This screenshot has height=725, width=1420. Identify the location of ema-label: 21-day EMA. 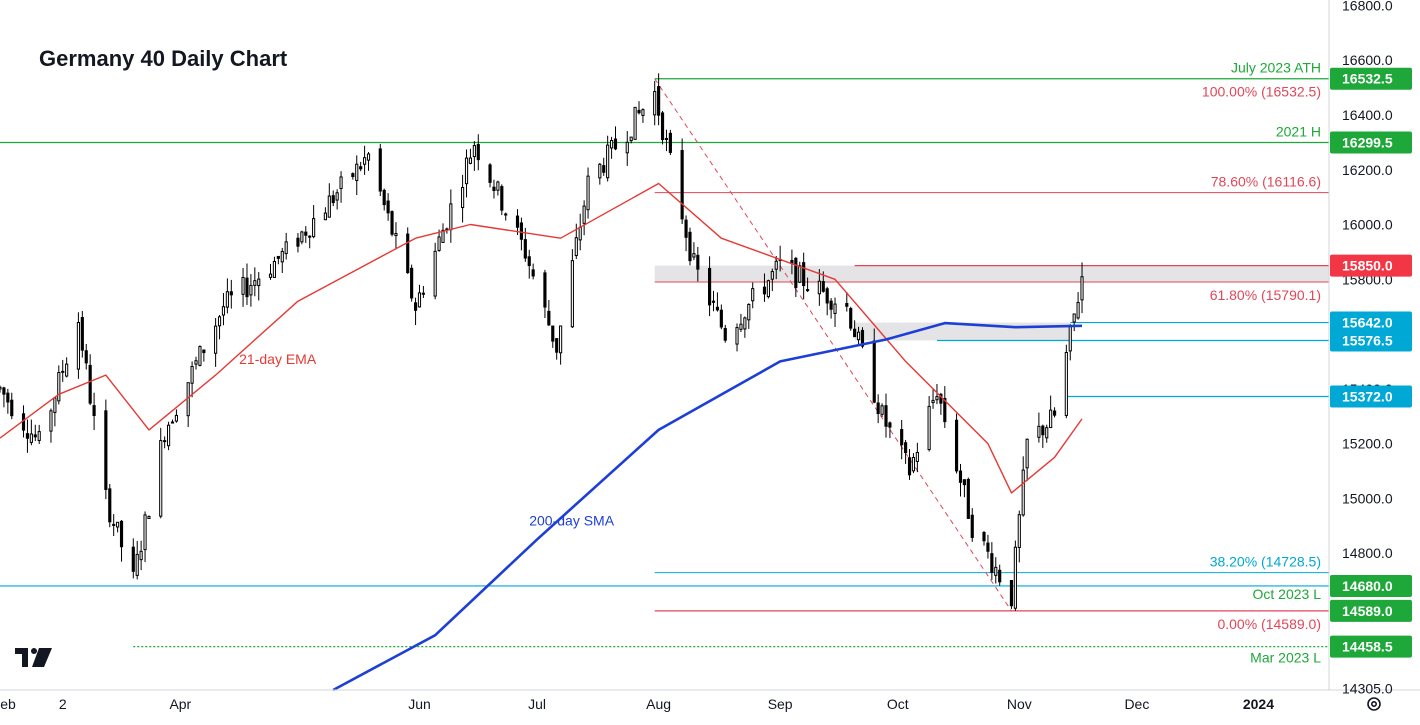
(278, 359).